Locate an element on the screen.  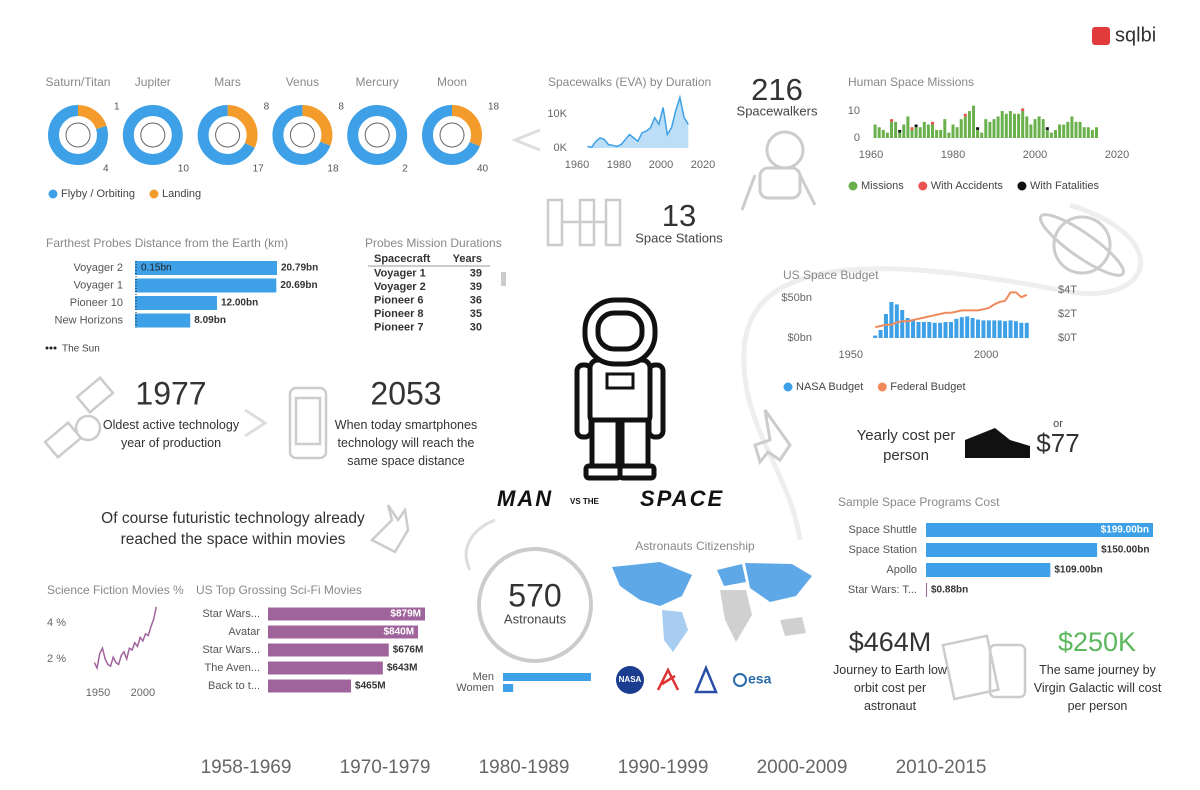
donut-title: Mercury is located at coordinates (377, 82).